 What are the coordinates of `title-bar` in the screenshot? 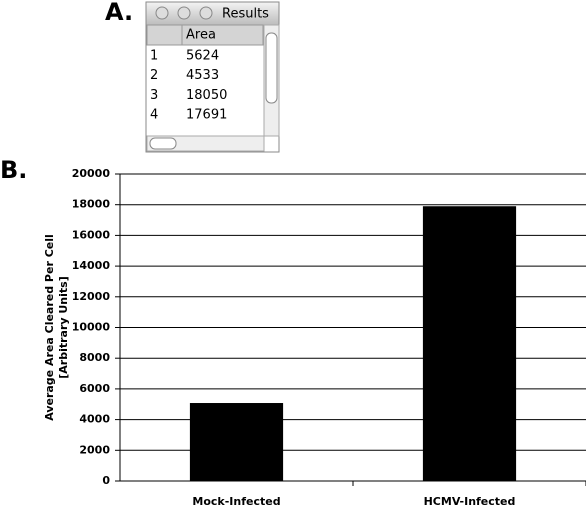 It's located at (212, 13).